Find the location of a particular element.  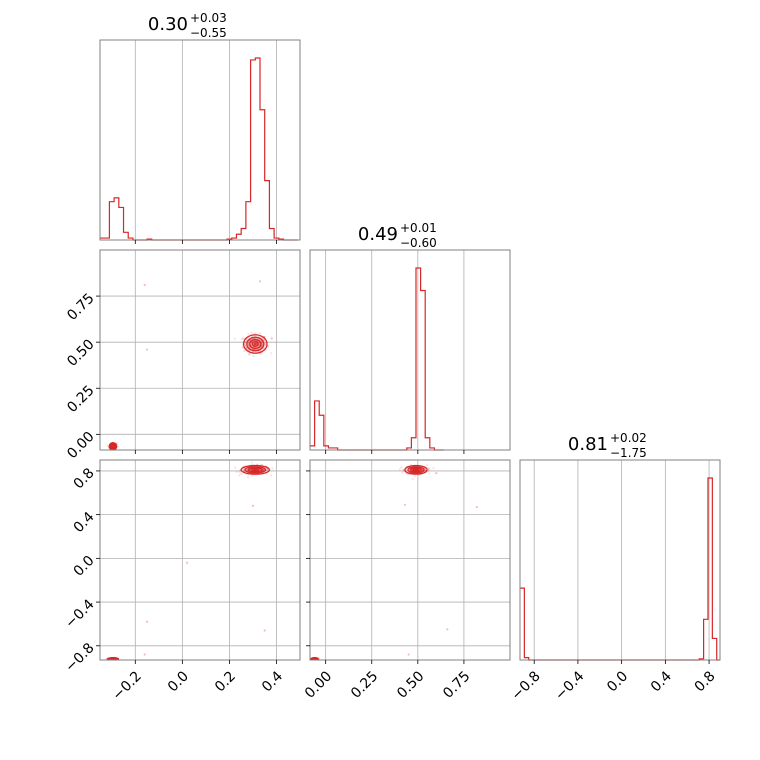

panel-title: 0.30 +0.03−0.55 is located at coordinates (187, 25).